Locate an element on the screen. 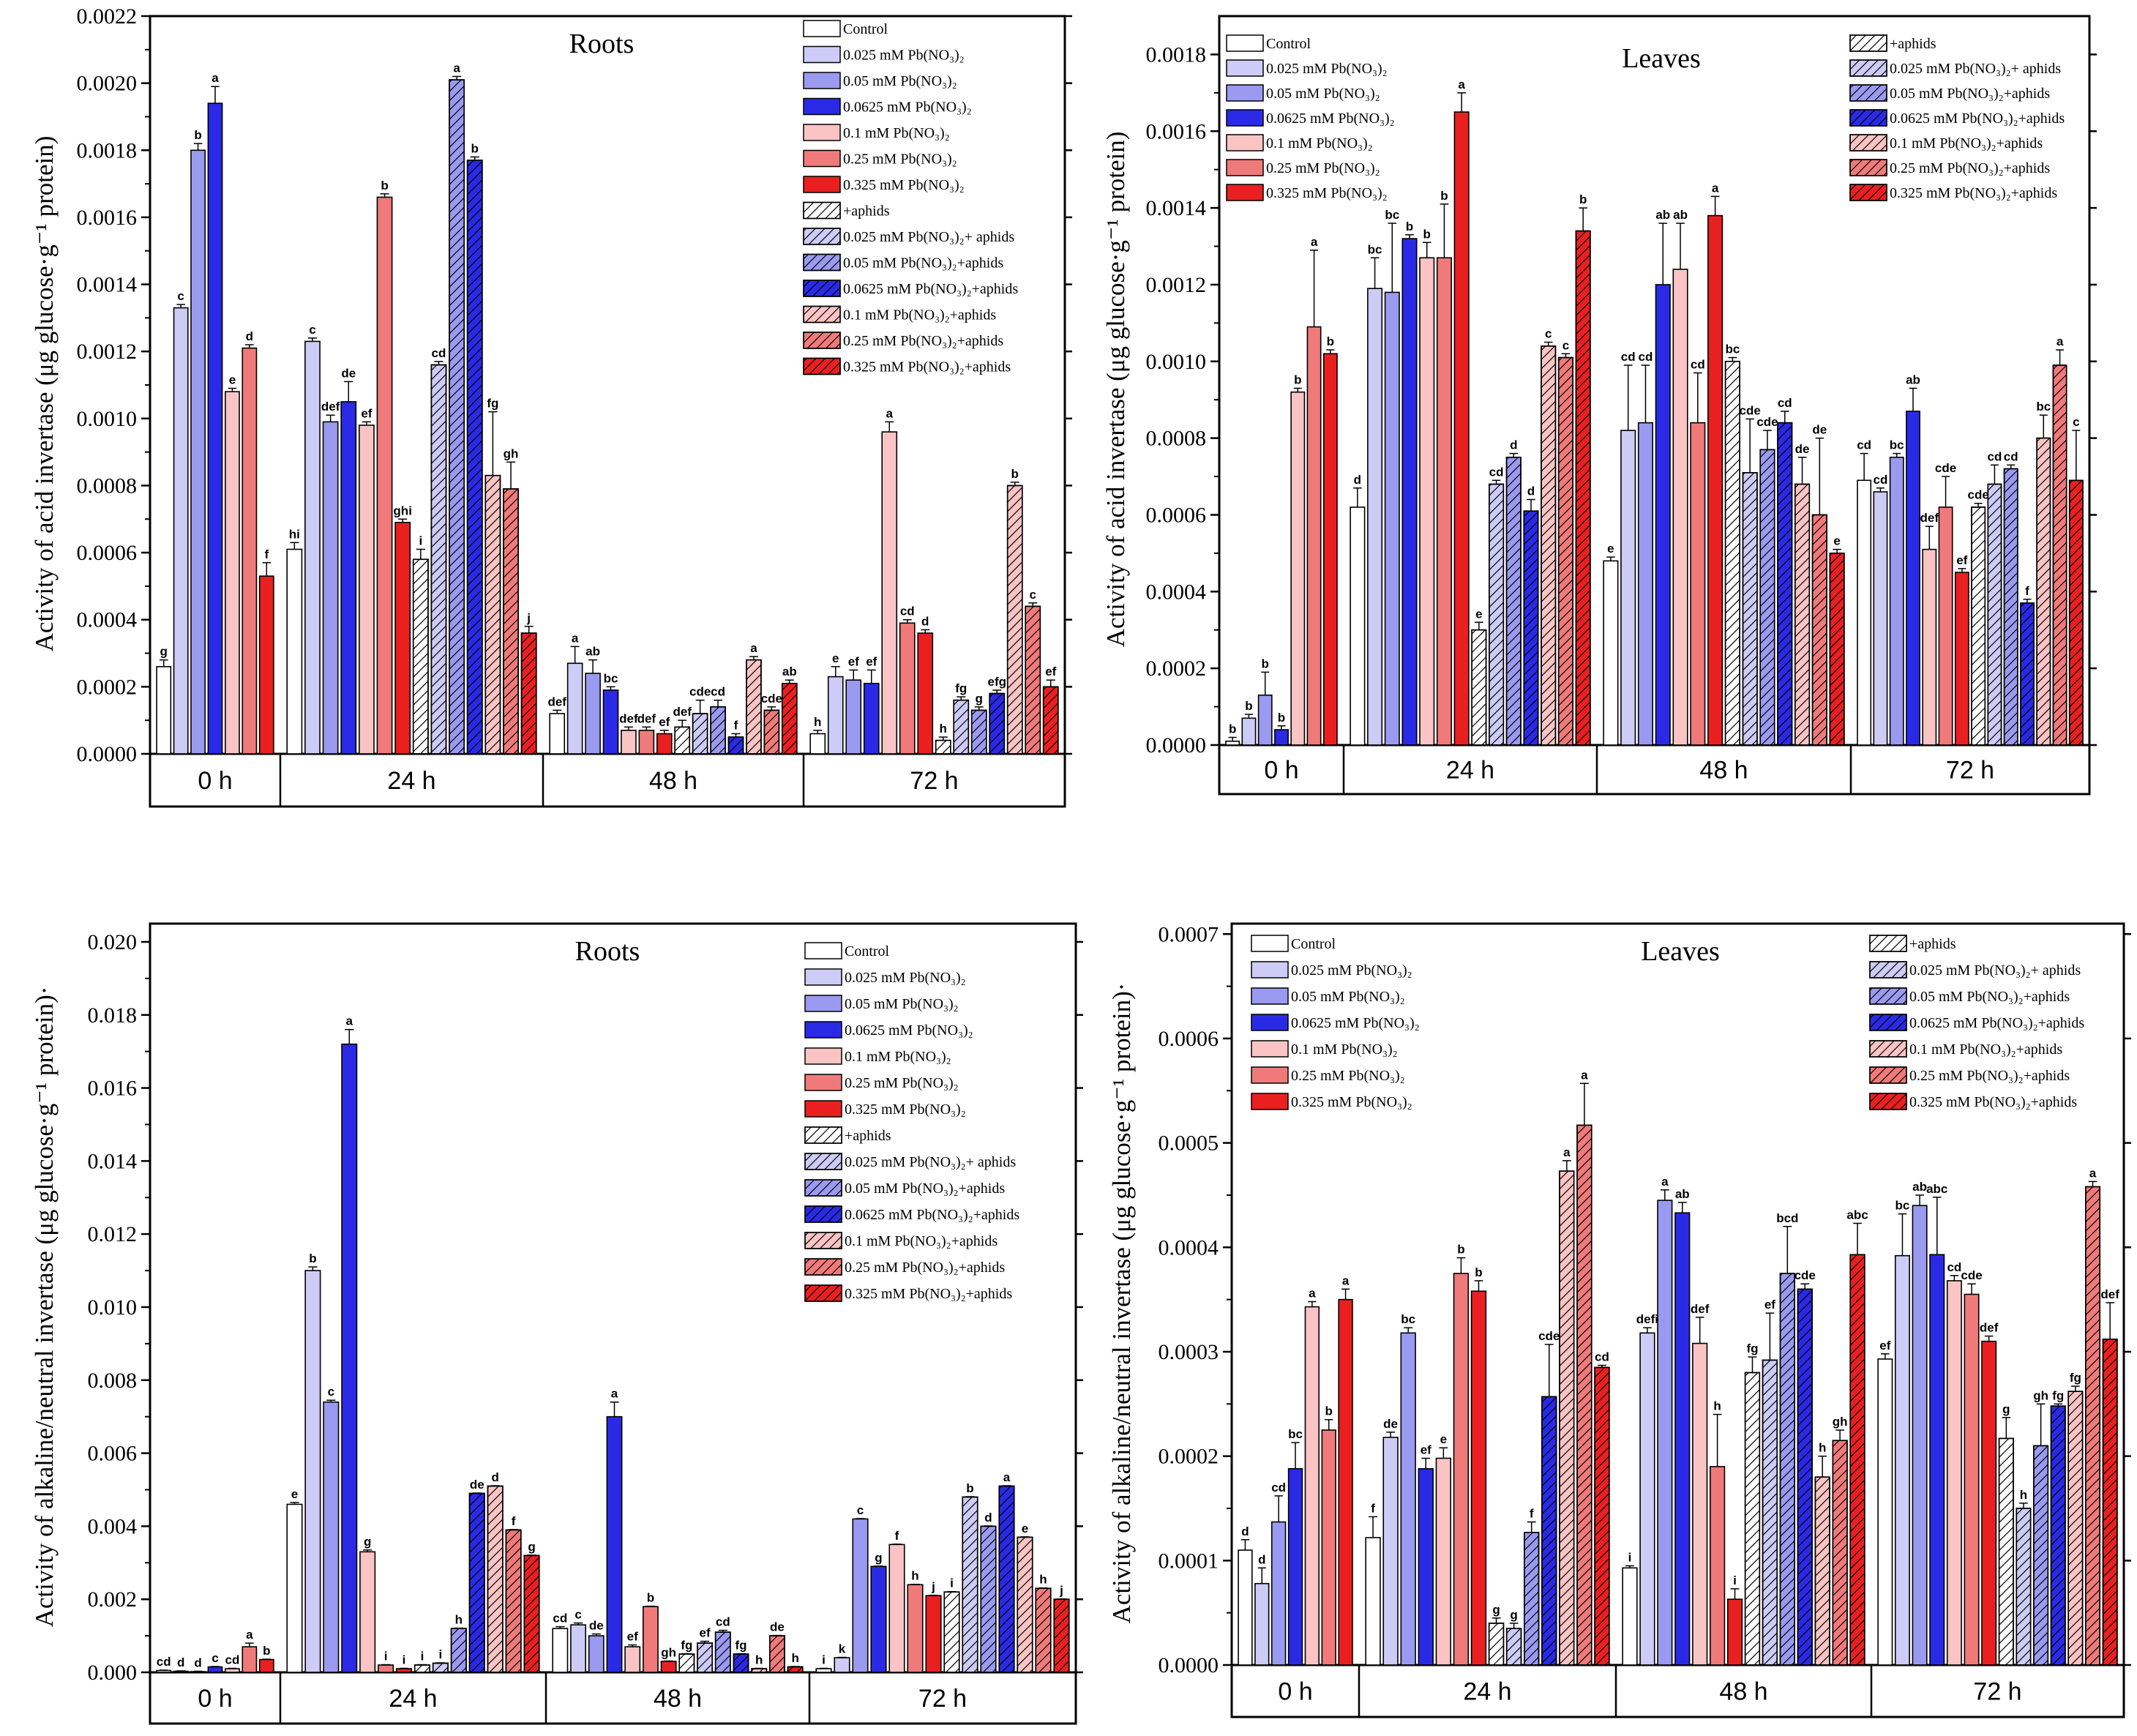  significance-letter: efg is located at coordinates (997, 682).